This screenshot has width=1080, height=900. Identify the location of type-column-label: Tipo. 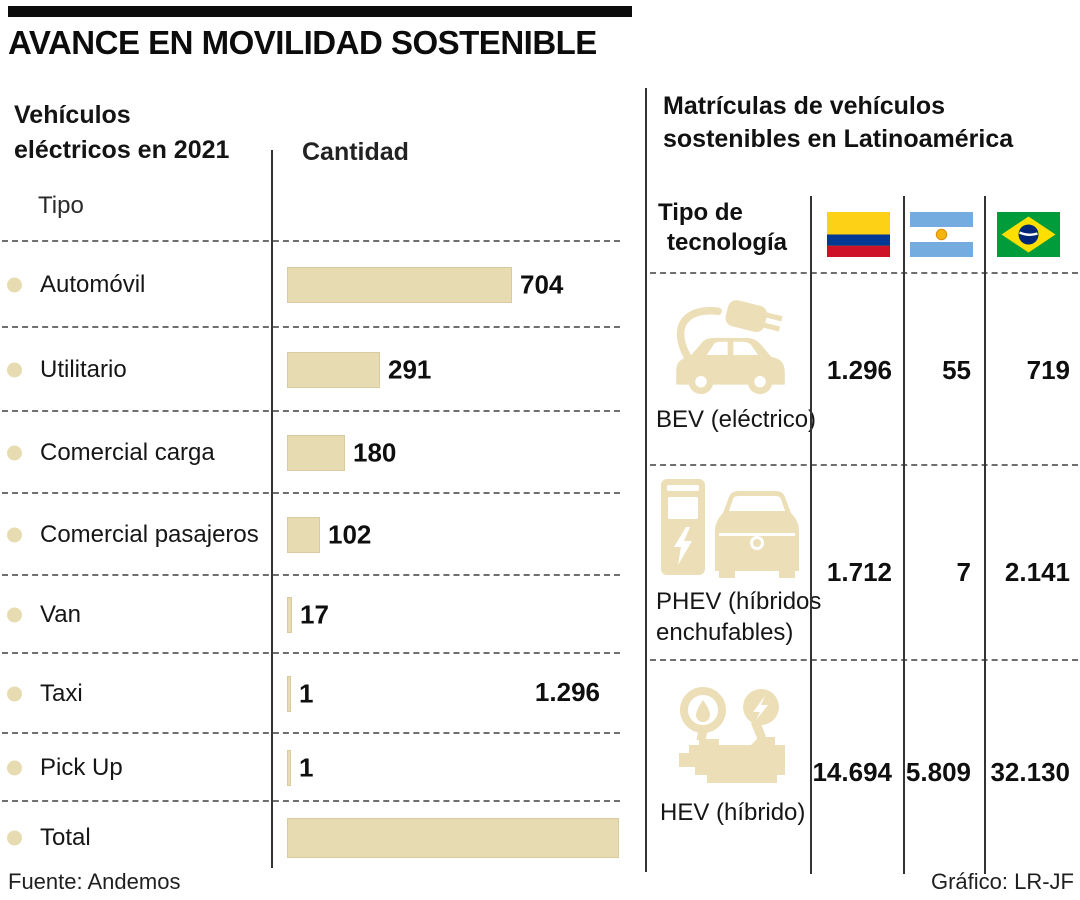
(61, 205).